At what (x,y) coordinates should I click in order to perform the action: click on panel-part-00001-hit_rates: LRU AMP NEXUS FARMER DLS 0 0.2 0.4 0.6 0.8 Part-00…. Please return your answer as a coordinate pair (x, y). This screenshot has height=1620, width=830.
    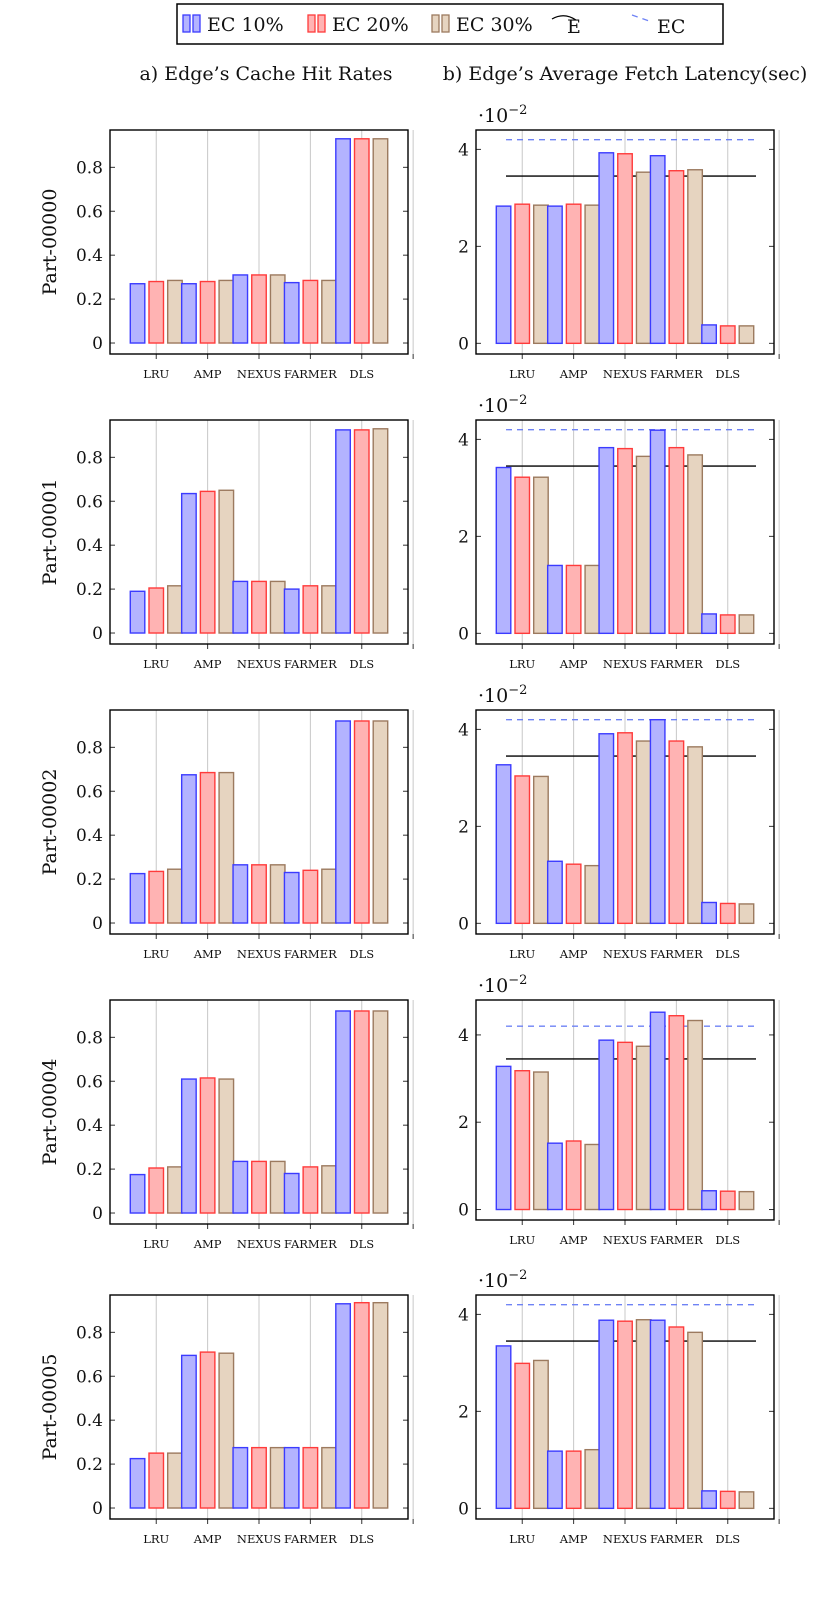
    Looking at the image, I should click on (226, 545).